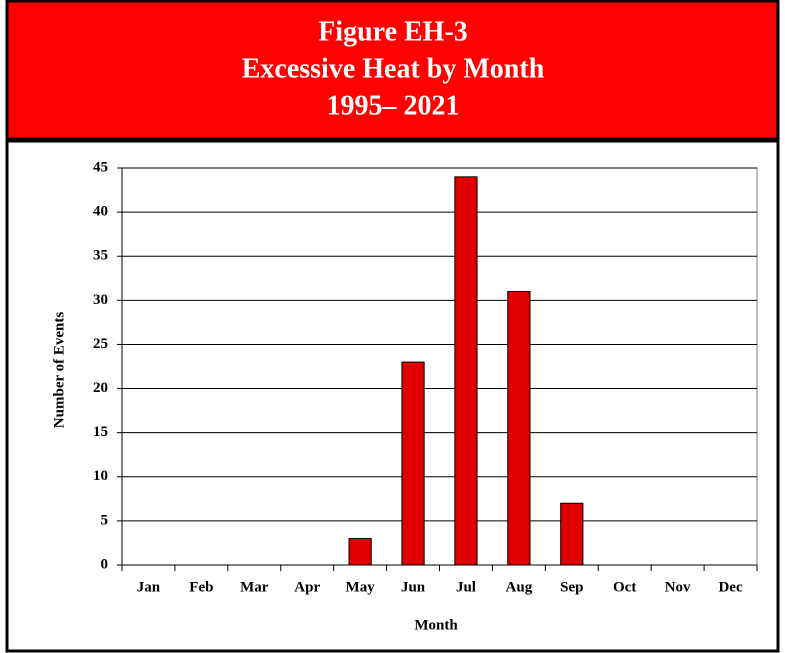 The height and width of the screenshot is (653, 785). Describe the element at coordinates (100, 344) in the screenshot. I see `y-tick-label: 25` at that location.